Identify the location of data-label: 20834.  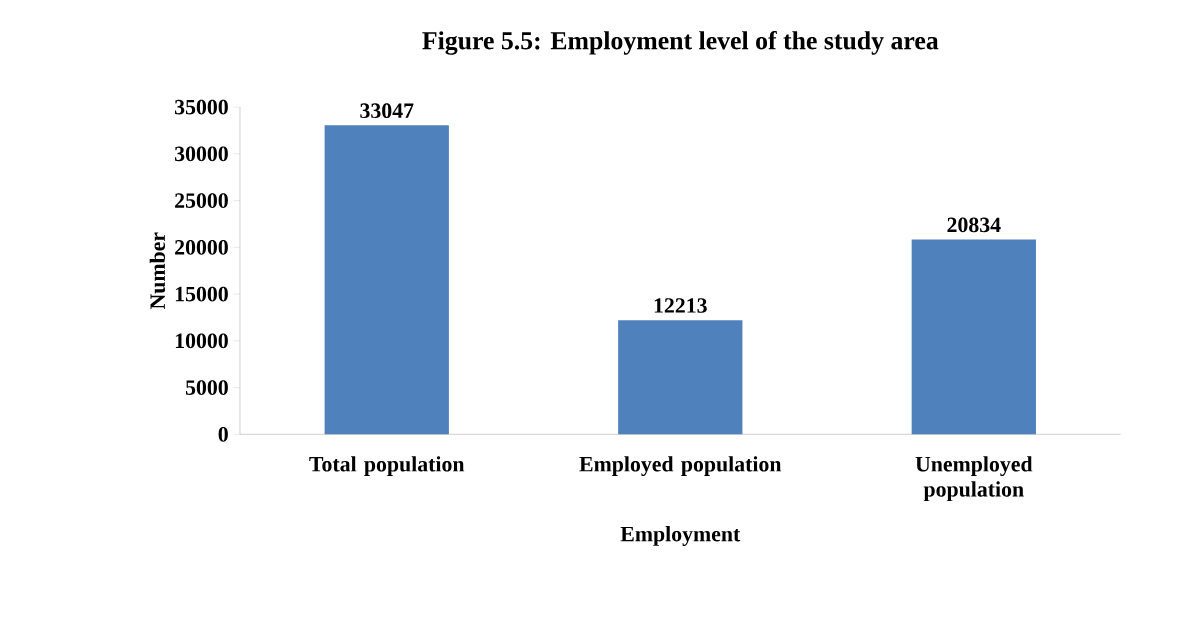
(974, 225).